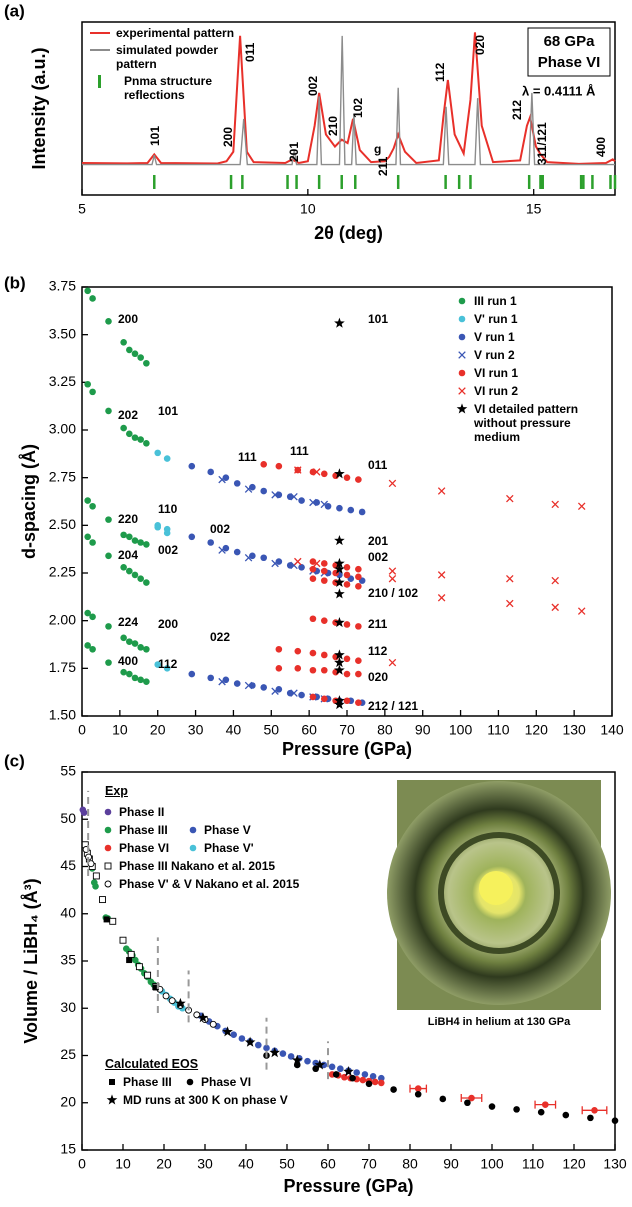  What do you see at coordinates (333, 126) in the screenshot?
I see `peak-label: 210` at bounding box center [333, 126].